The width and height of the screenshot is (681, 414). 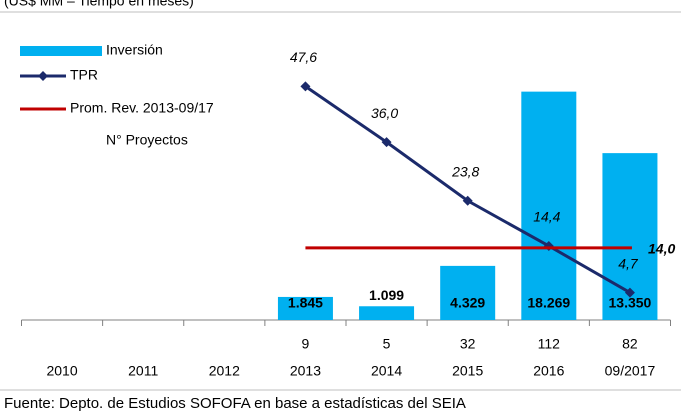 What do you see at coordinates (548, 303) in the screenshot?
I see `bar-value-label: 18.269` at bounding box center [548, 303].